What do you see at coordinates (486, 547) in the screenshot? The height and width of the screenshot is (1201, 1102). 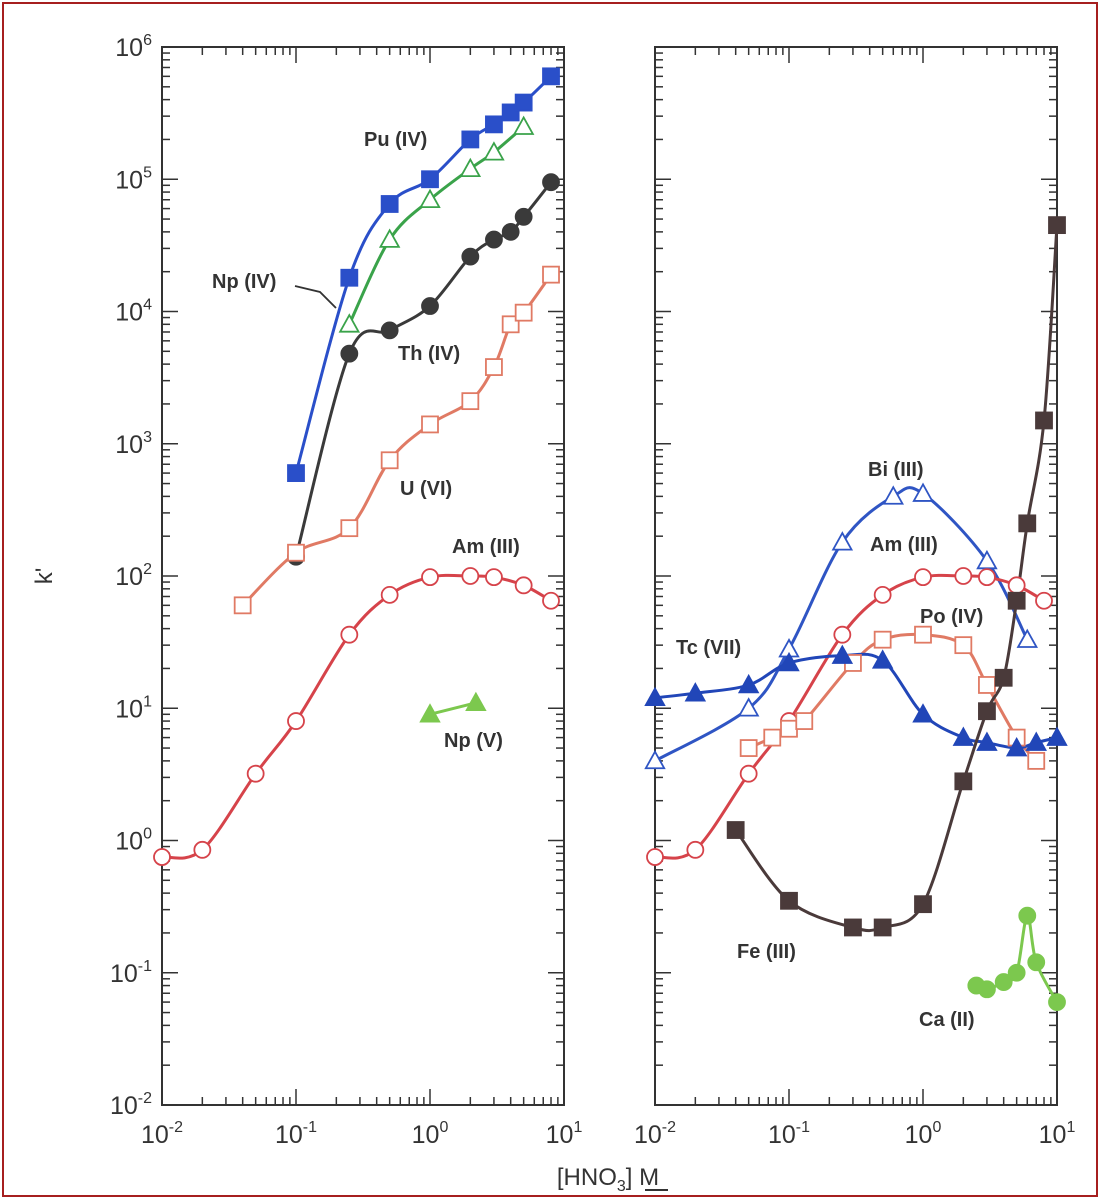 I see `series-label-left-am-iii: Am (III)` at bounding box center [486, 547].